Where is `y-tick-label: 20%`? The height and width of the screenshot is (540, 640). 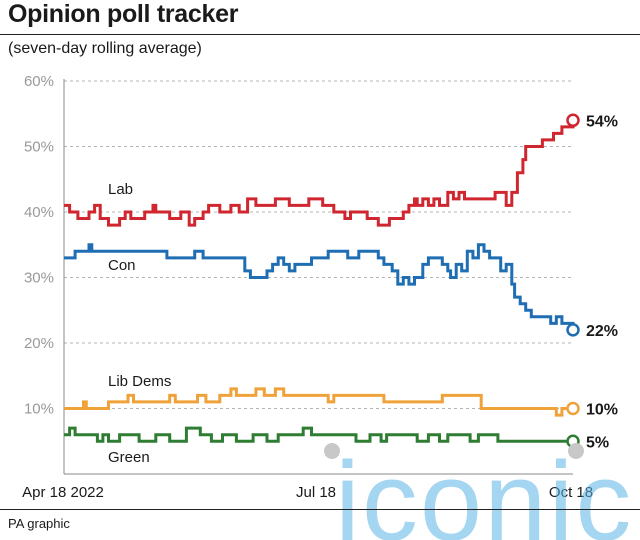
y-tick-label: 20% is located at coordinates (39, 343).